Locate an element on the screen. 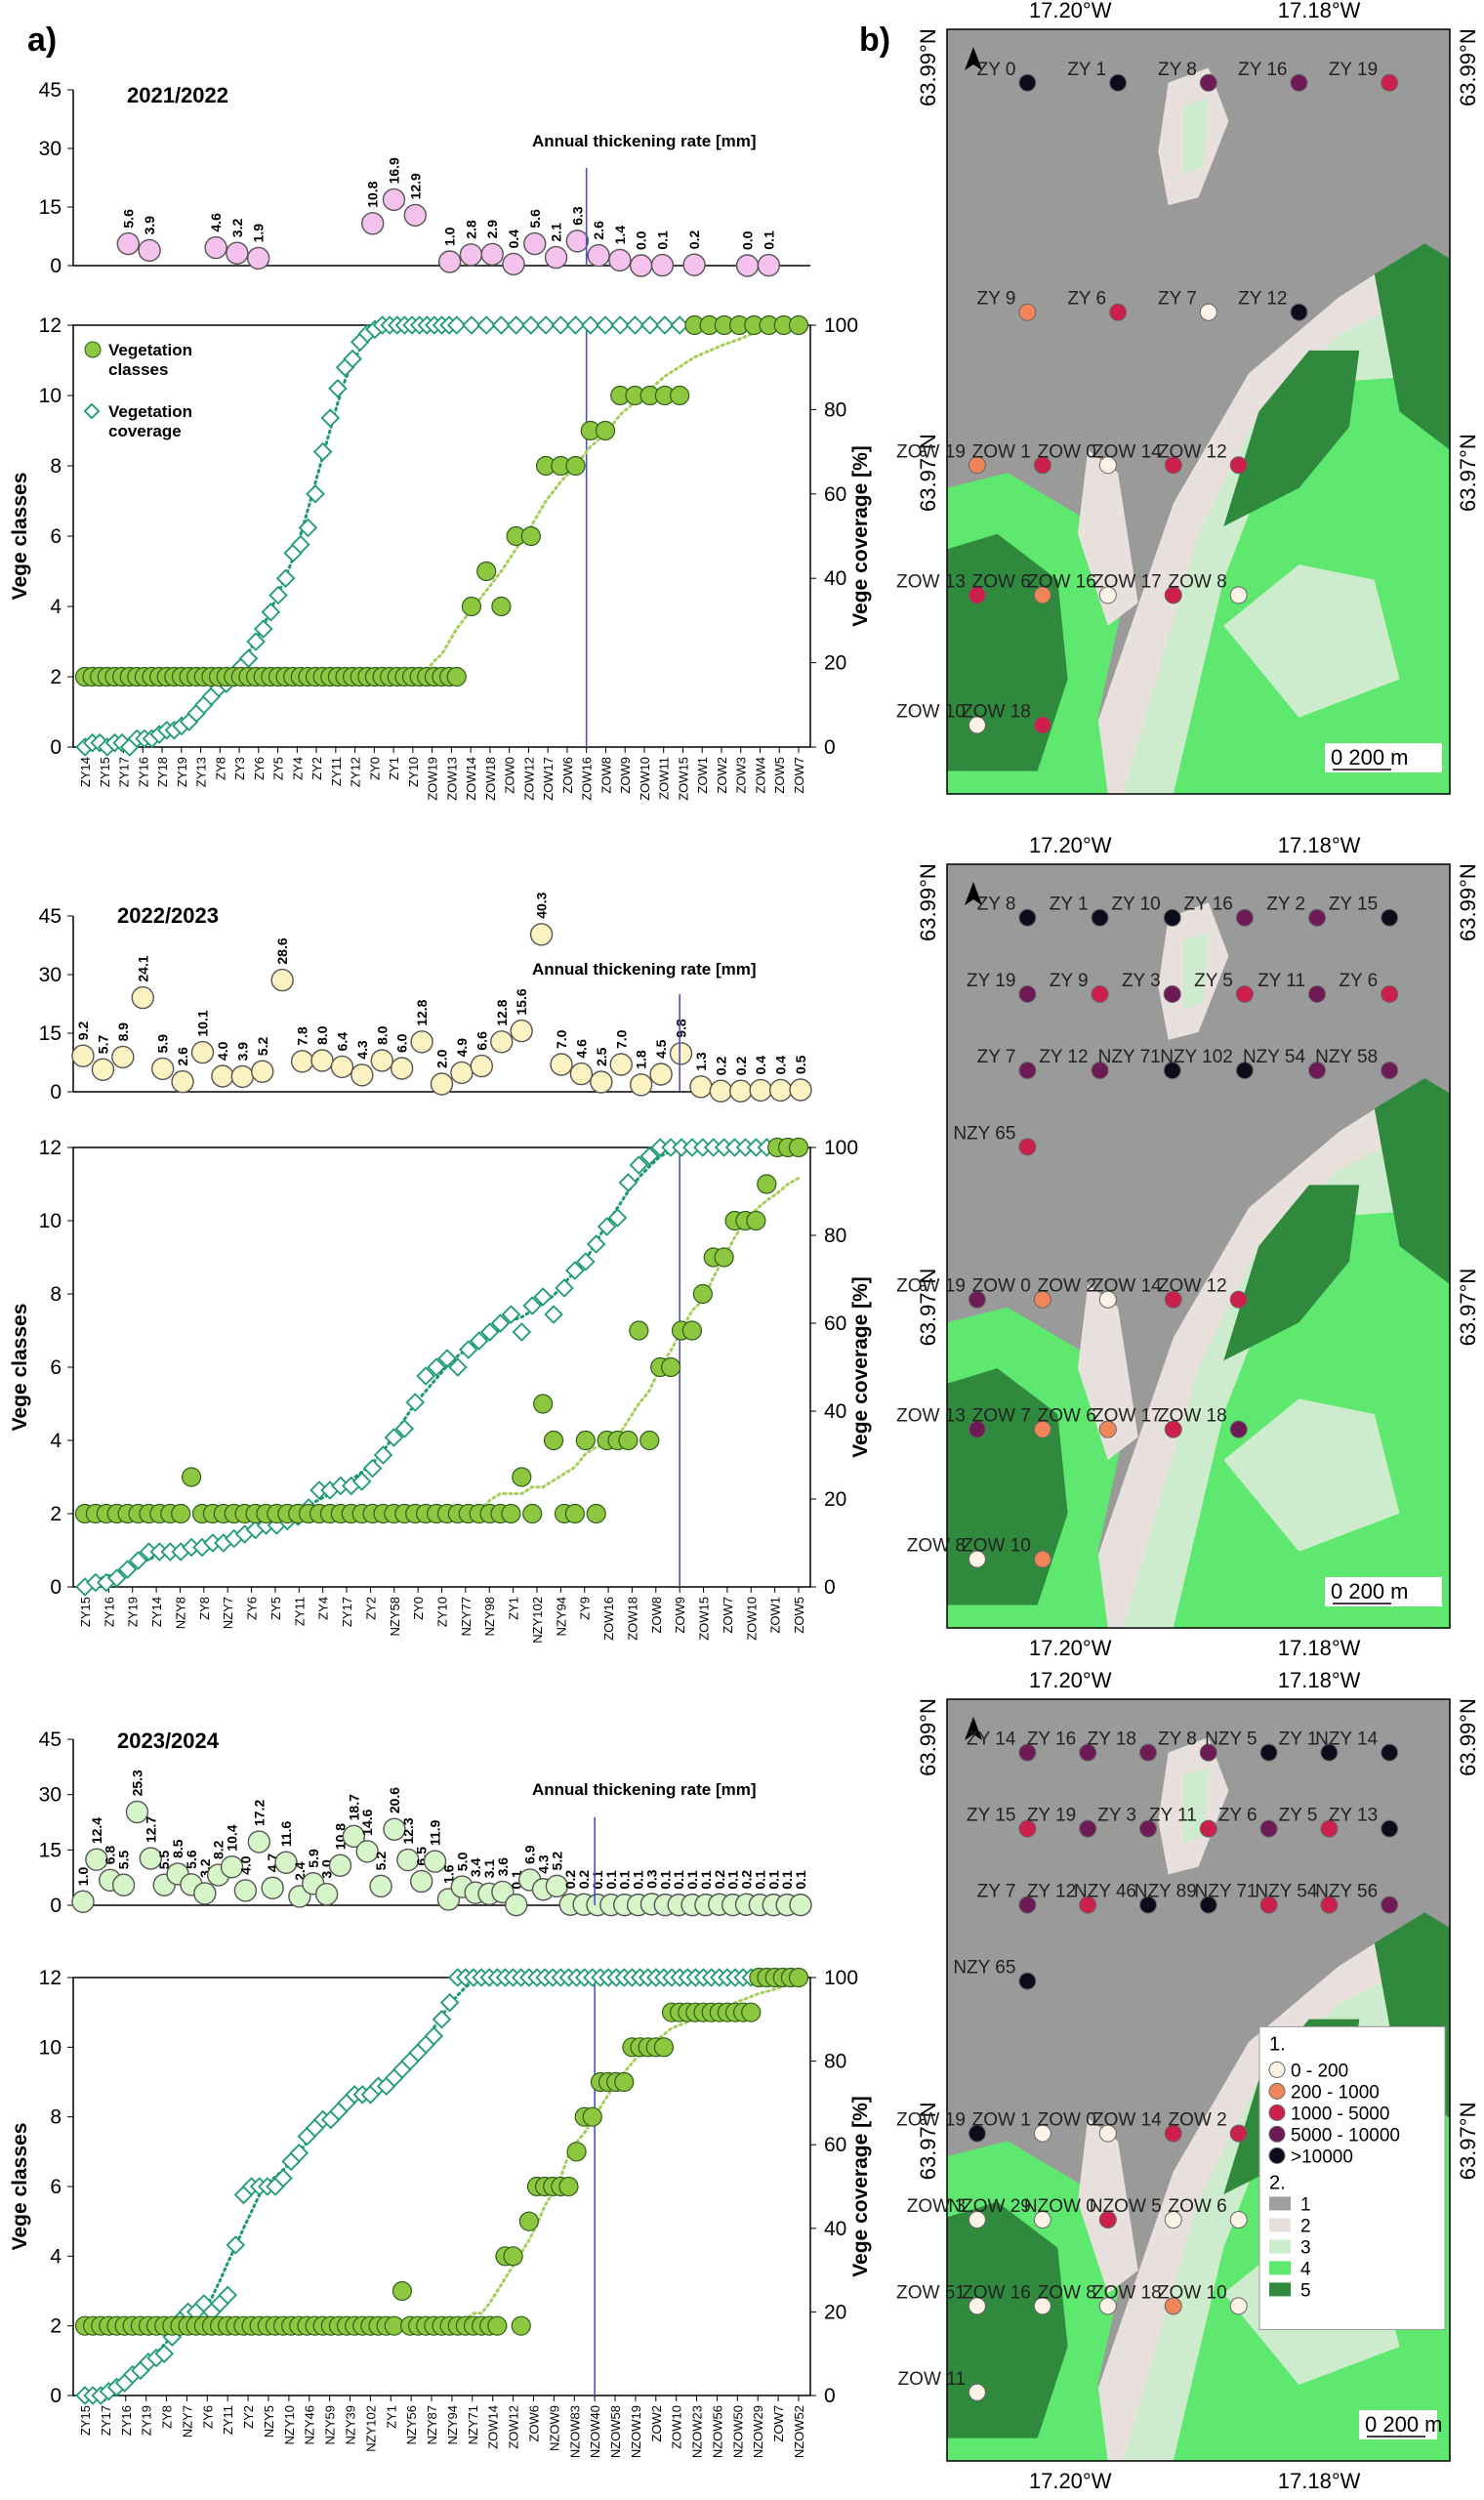 This screenshot has width=1484, height=2500. category-label: ZOW2 is located at coordinates (722, 775).